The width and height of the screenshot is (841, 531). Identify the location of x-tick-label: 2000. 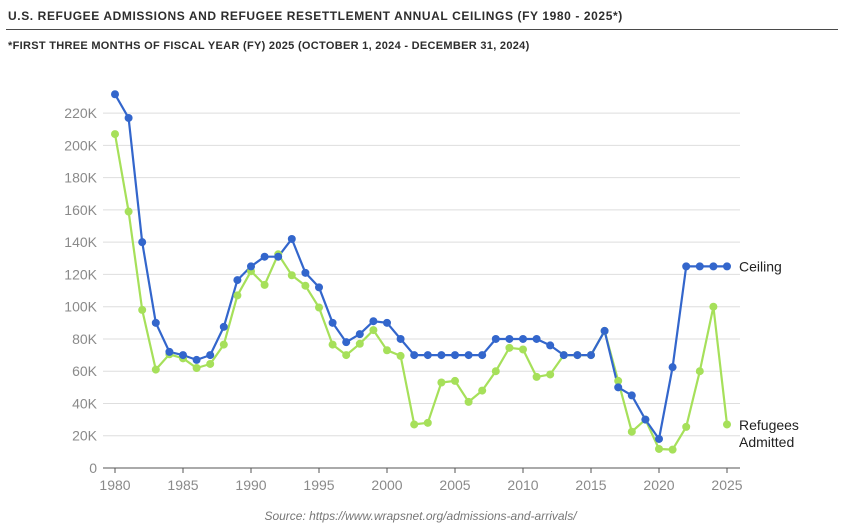
(386, 485).